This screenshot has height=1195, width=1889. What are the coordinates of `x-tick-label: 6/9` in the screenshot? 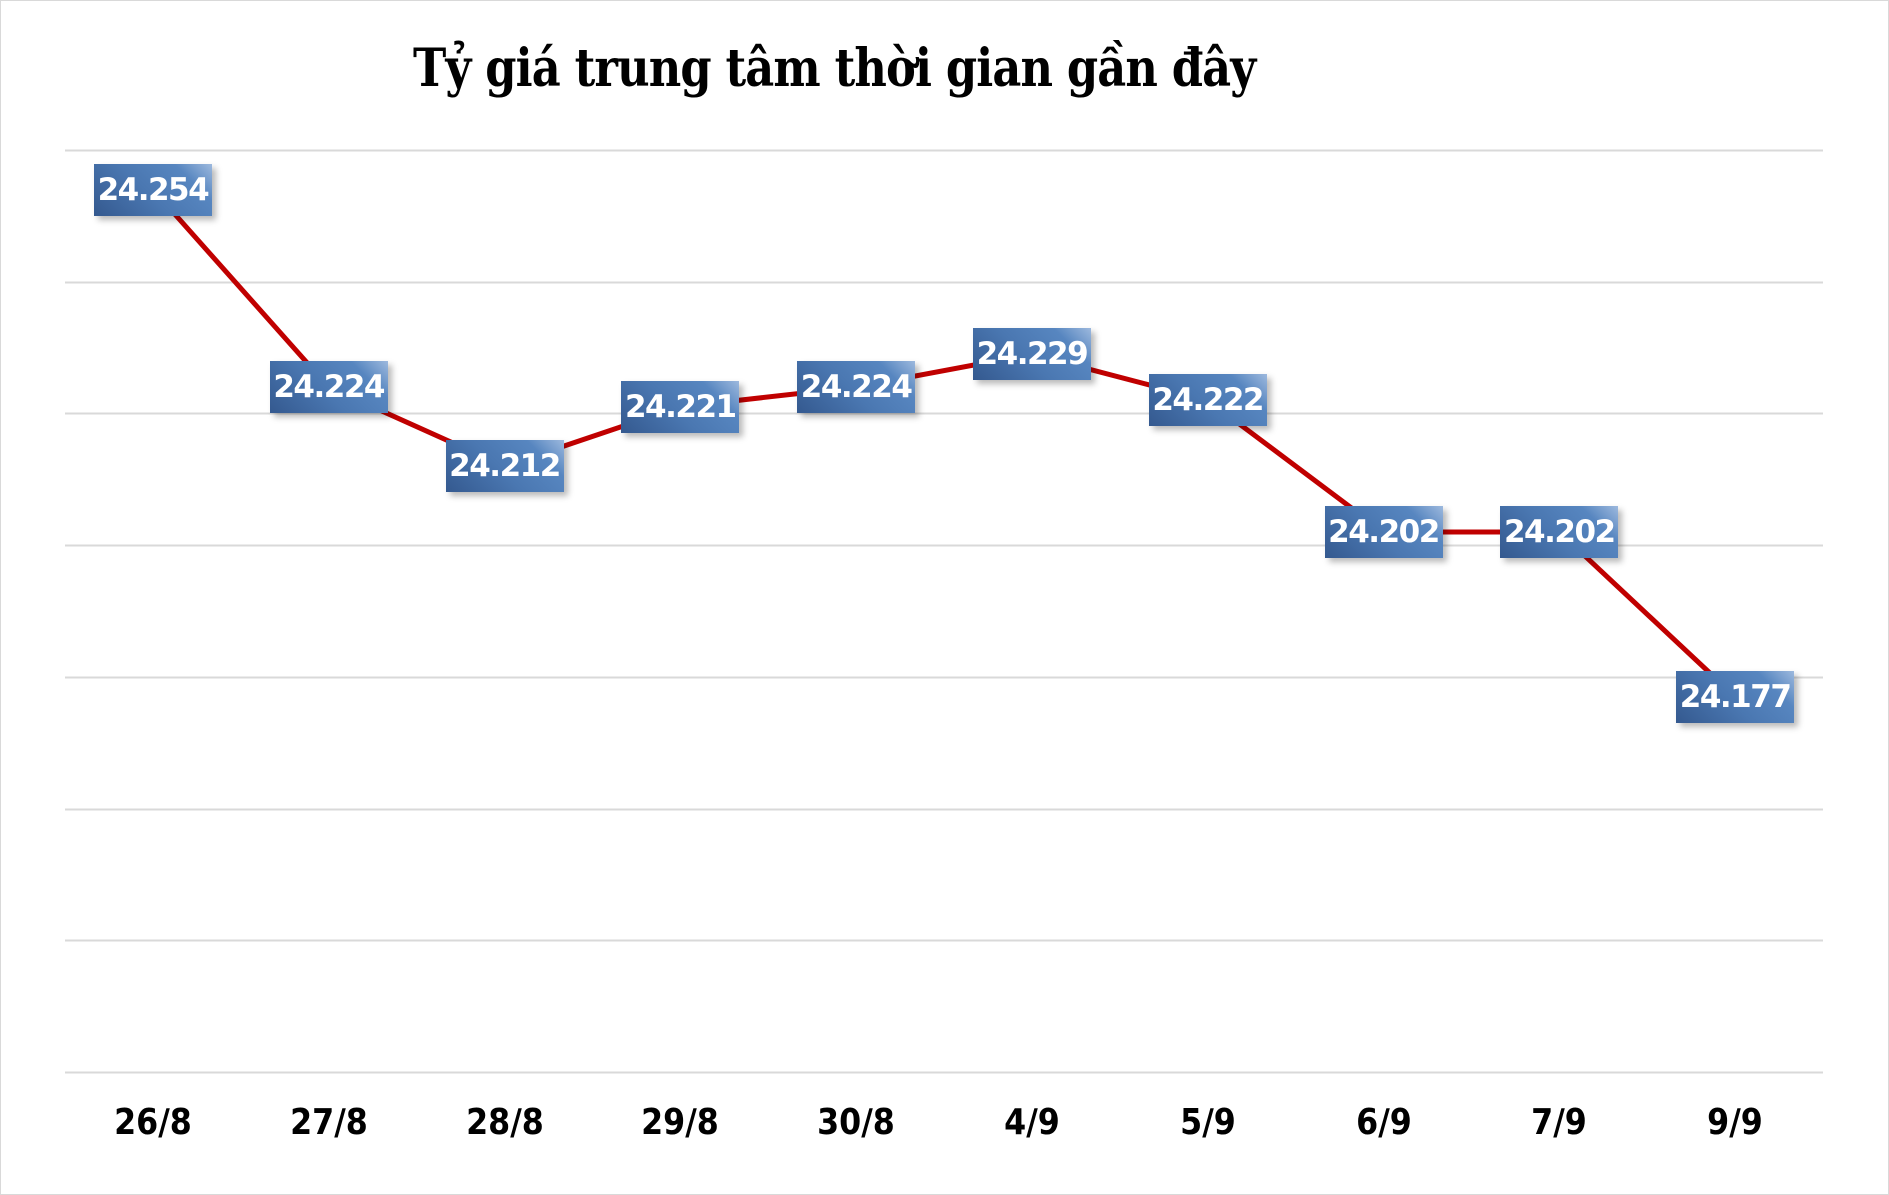 It's located at (1383, 1122).